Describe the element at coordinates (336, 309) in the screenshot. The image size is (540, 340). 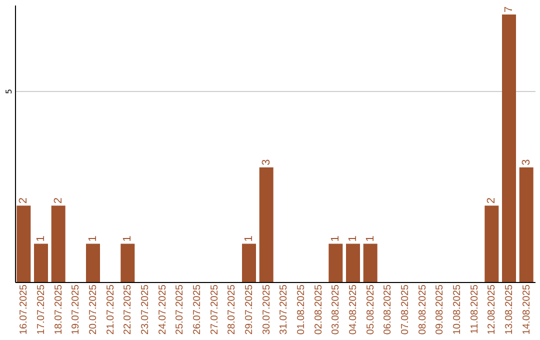
I see `x-tick-label: 03.08.2025` at that location.